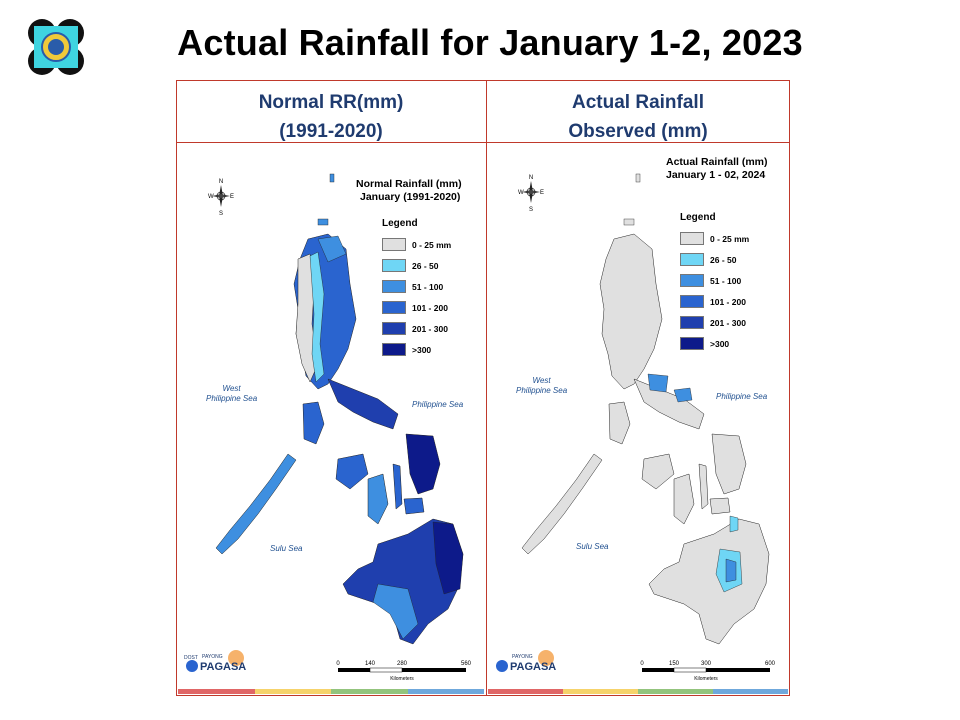 This screenshot has height=720, width=960. What do you see at coordinates (432, 244) in the screenshot?
I see `legend-label: 0 - 25 mm` at bounding box center [432, 244].